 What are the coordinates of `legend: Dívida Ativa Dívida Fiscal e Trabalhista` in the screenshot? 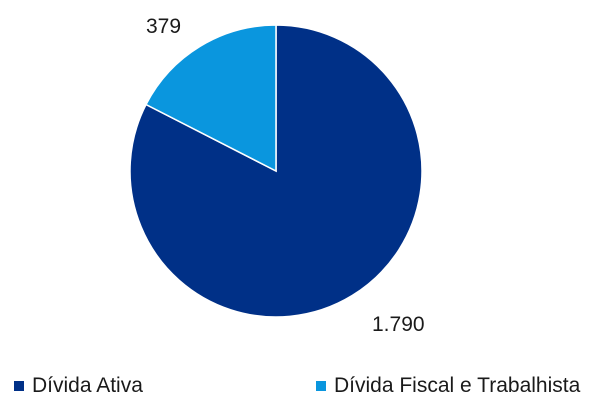 It's located at (302, 388).